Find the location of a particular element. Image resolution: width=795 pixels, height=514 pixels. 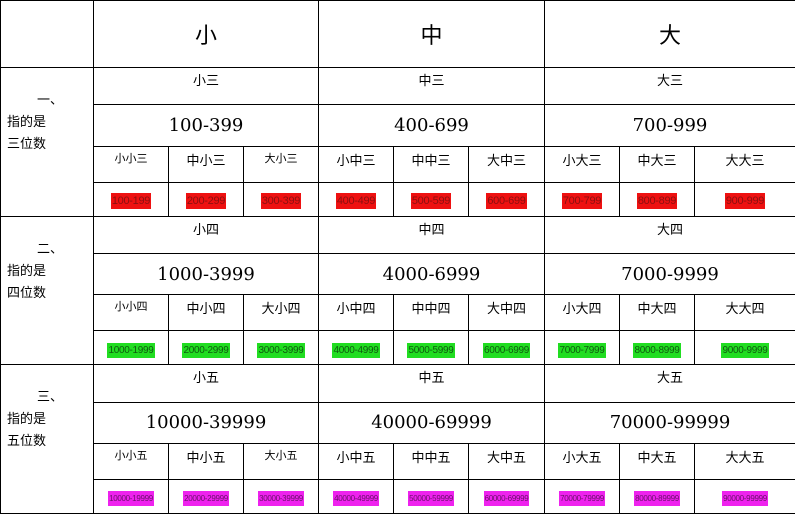

corner-cell is located at coordinates (47, 34).